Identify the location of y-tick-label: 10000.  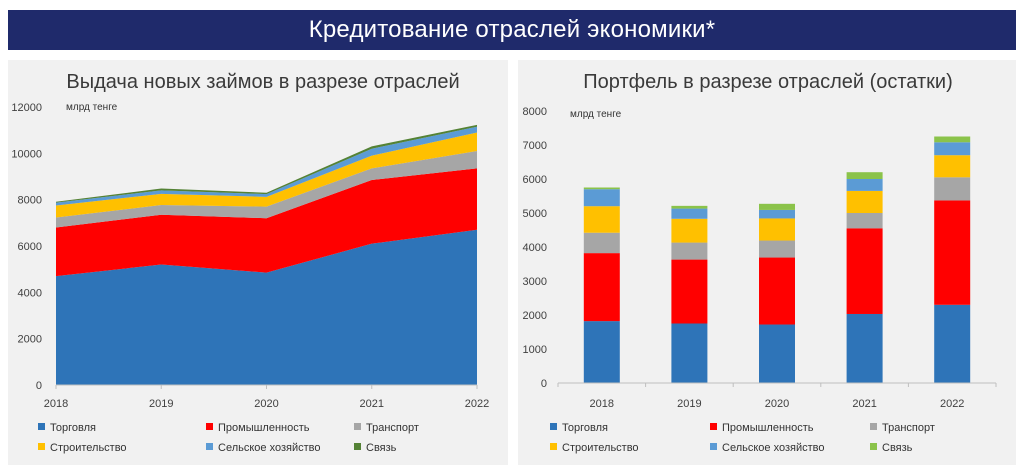
(26, 154).